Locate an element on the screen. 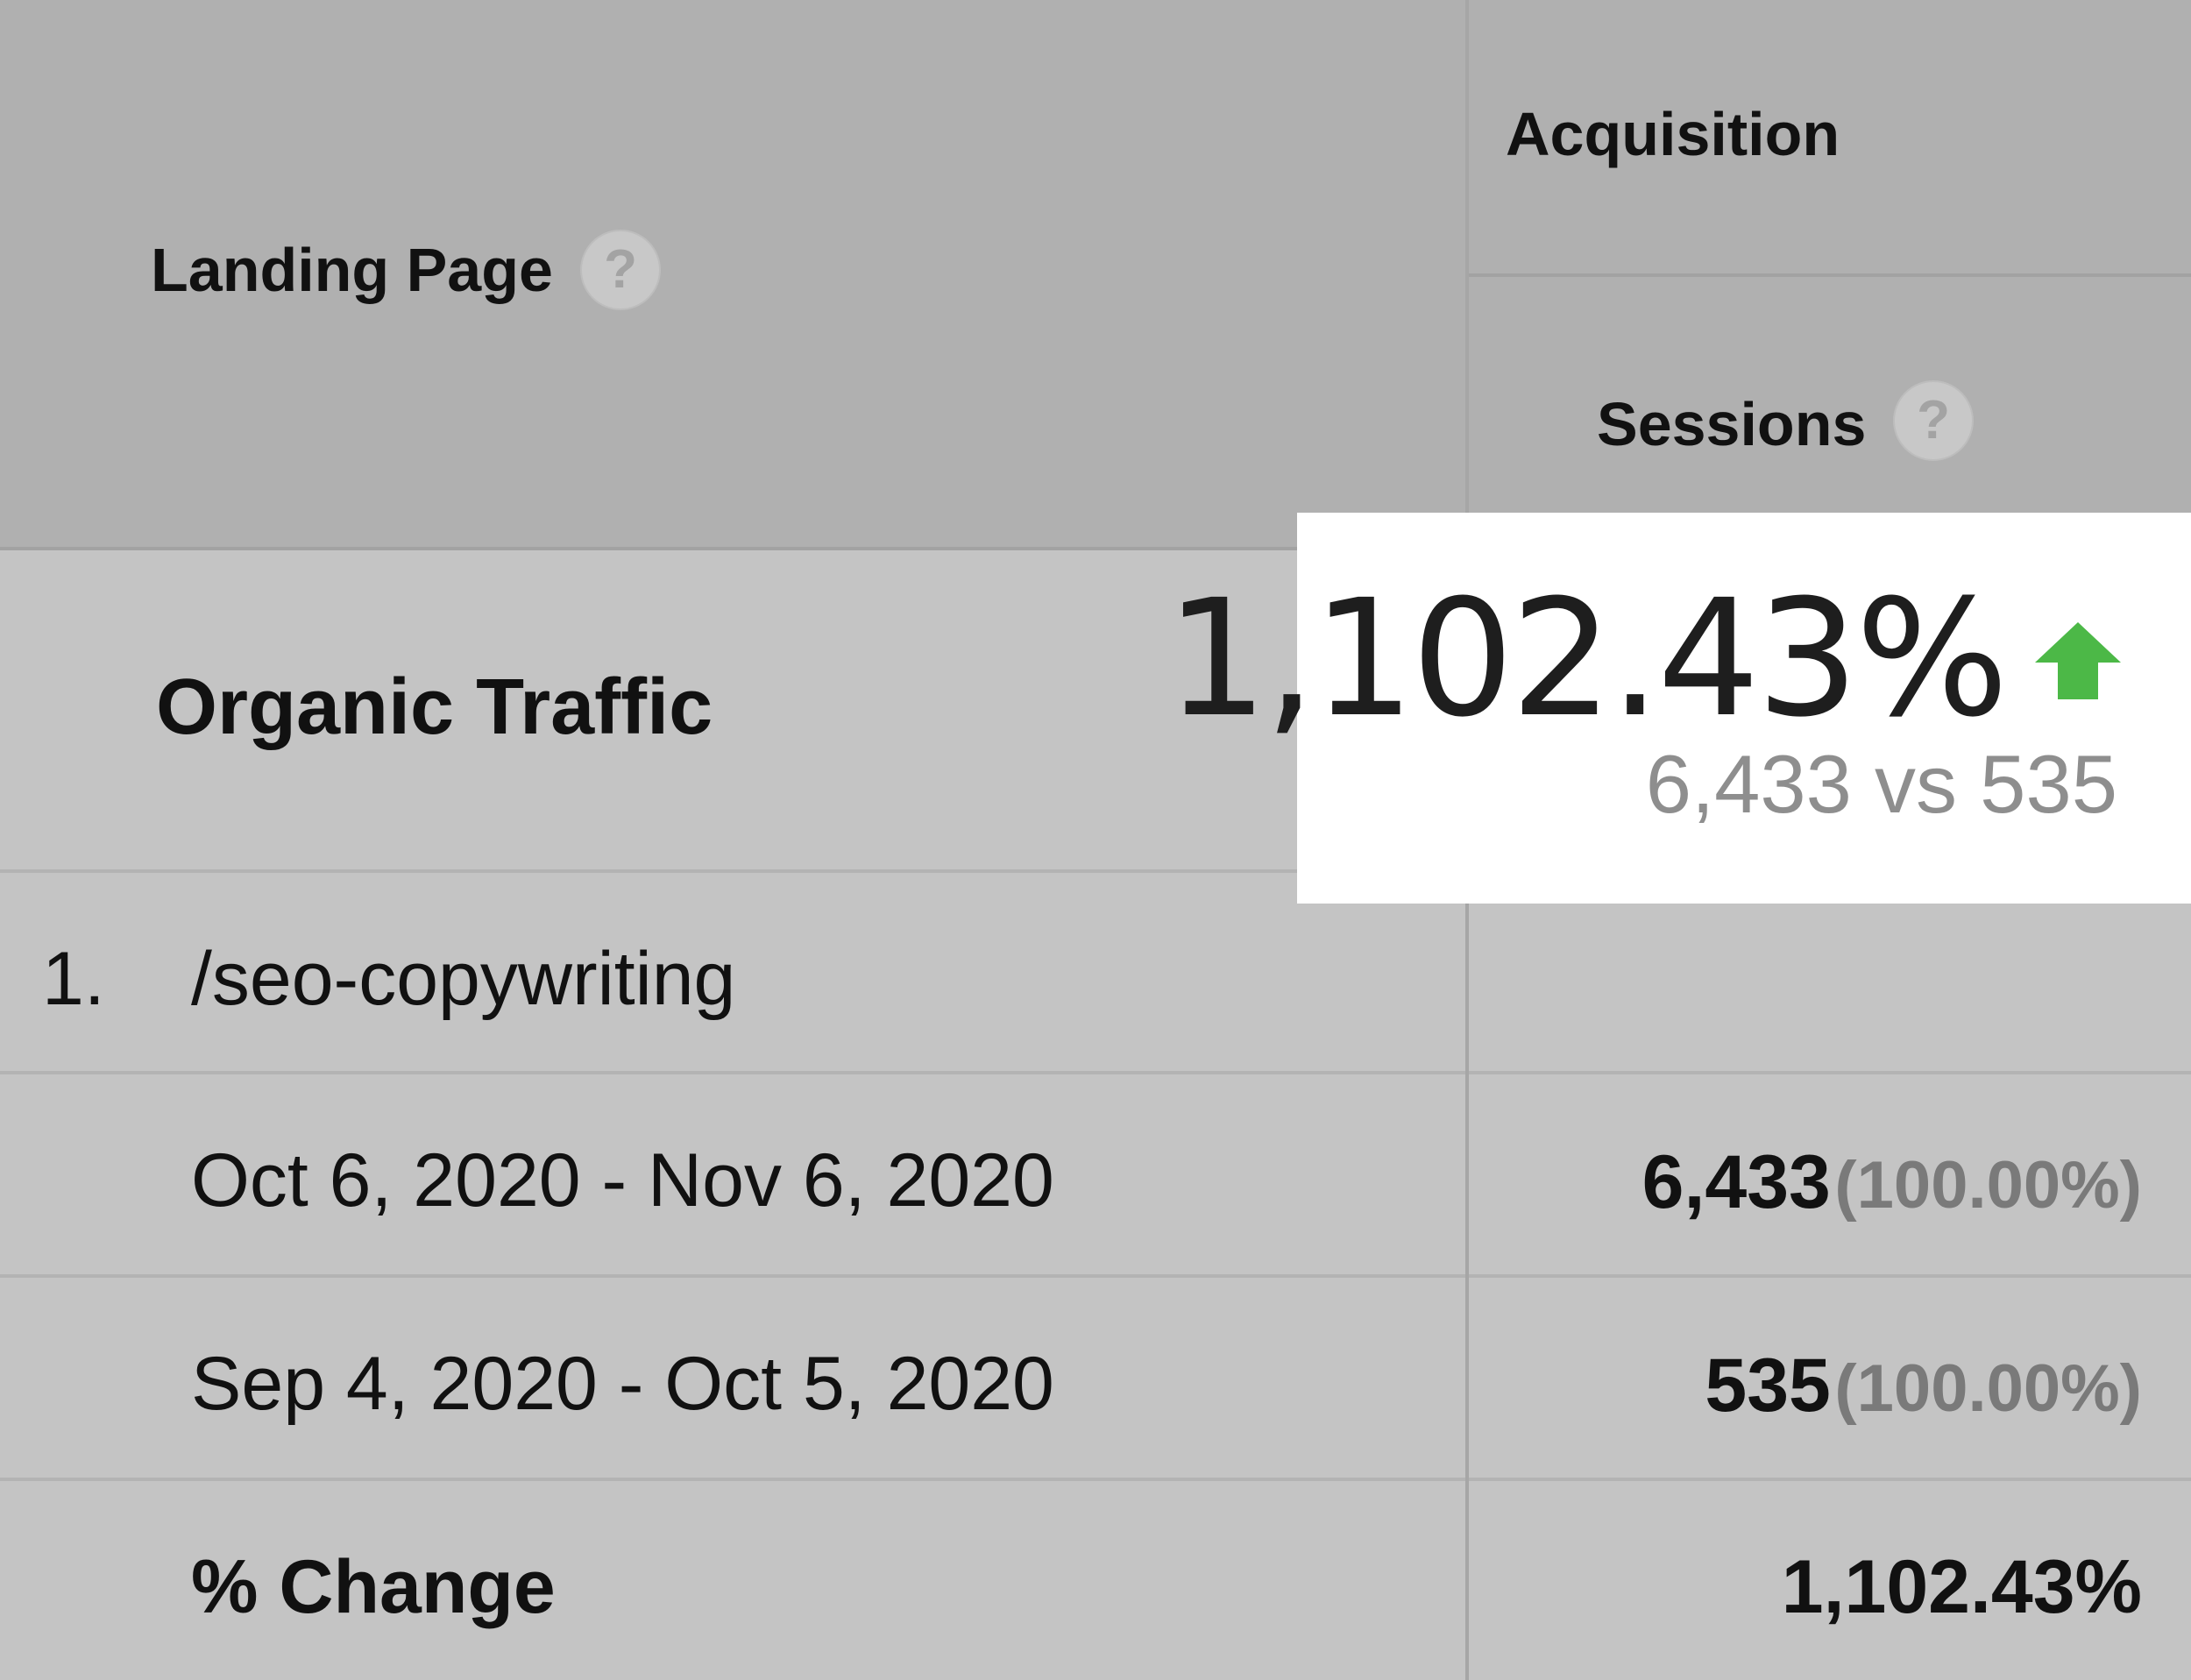 This screenshot has width=2191, height=1680. change-percent-highlight: 1,102.43% is located at coordinates (1587, 659).